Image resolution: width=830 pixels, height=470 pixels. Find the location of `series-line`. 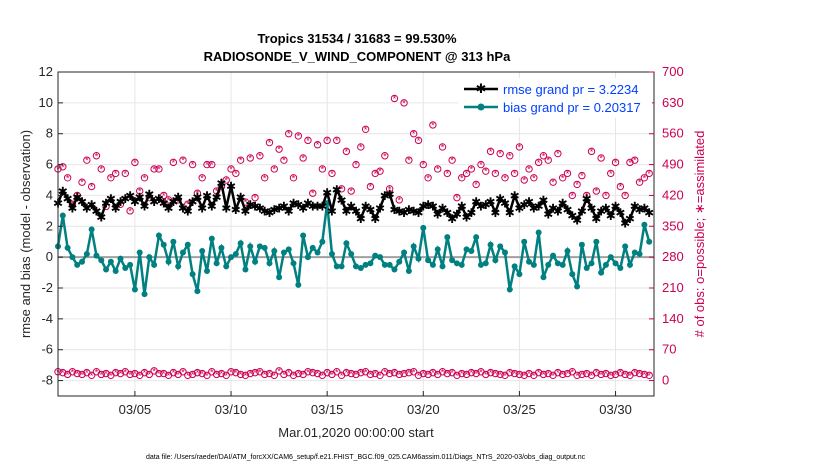

series-line is located at coordinates (353, 202).